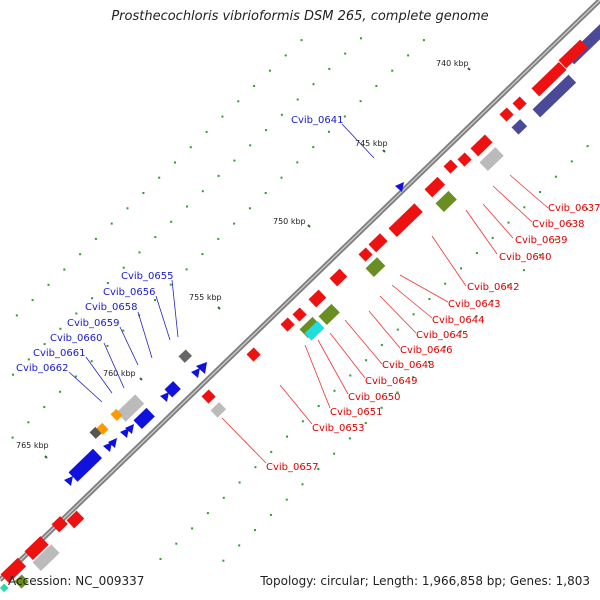 This screenshot has height=600, width=600. What do you see at coordinates (32, 445) in the screenshot?
I see `kbp-label-765: 765 kbp` at bounding box center [32, 445].